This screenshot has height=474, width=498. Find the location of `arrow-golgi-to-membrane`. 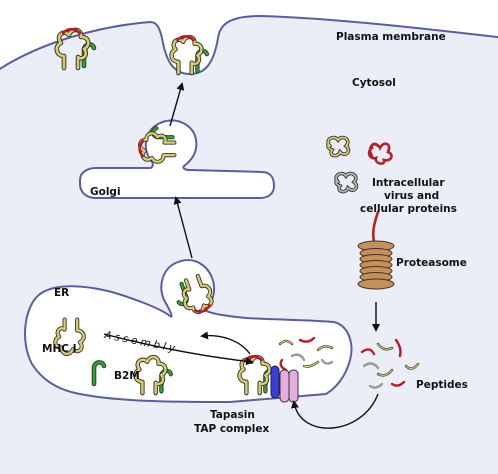

arrow-golgi-to-membrane is located at coordinates (177, 104).